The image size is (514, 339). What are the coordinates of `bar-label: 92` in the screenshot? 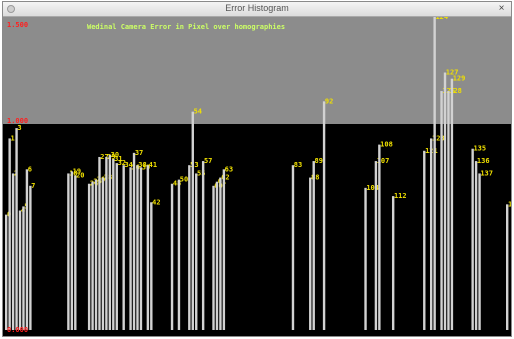 It's located at (329, 101).